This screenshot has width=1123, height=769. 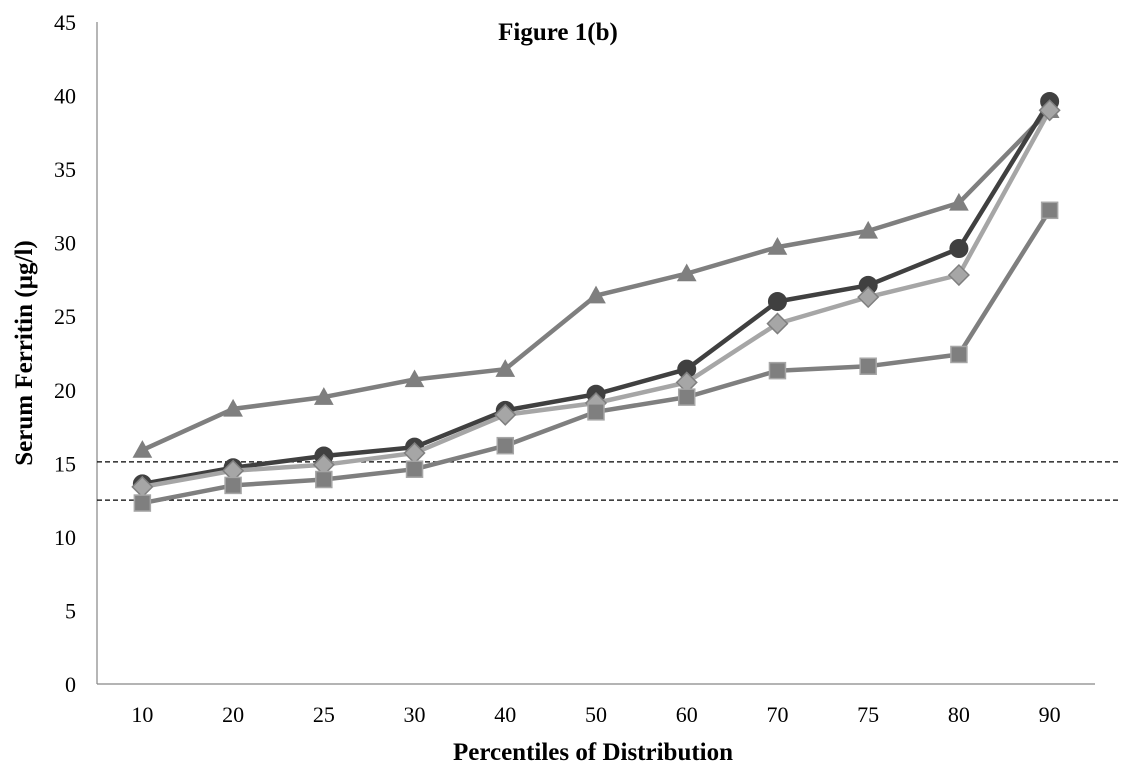 I want to click on x-tick-label: 50, so click(x=596, y=714).